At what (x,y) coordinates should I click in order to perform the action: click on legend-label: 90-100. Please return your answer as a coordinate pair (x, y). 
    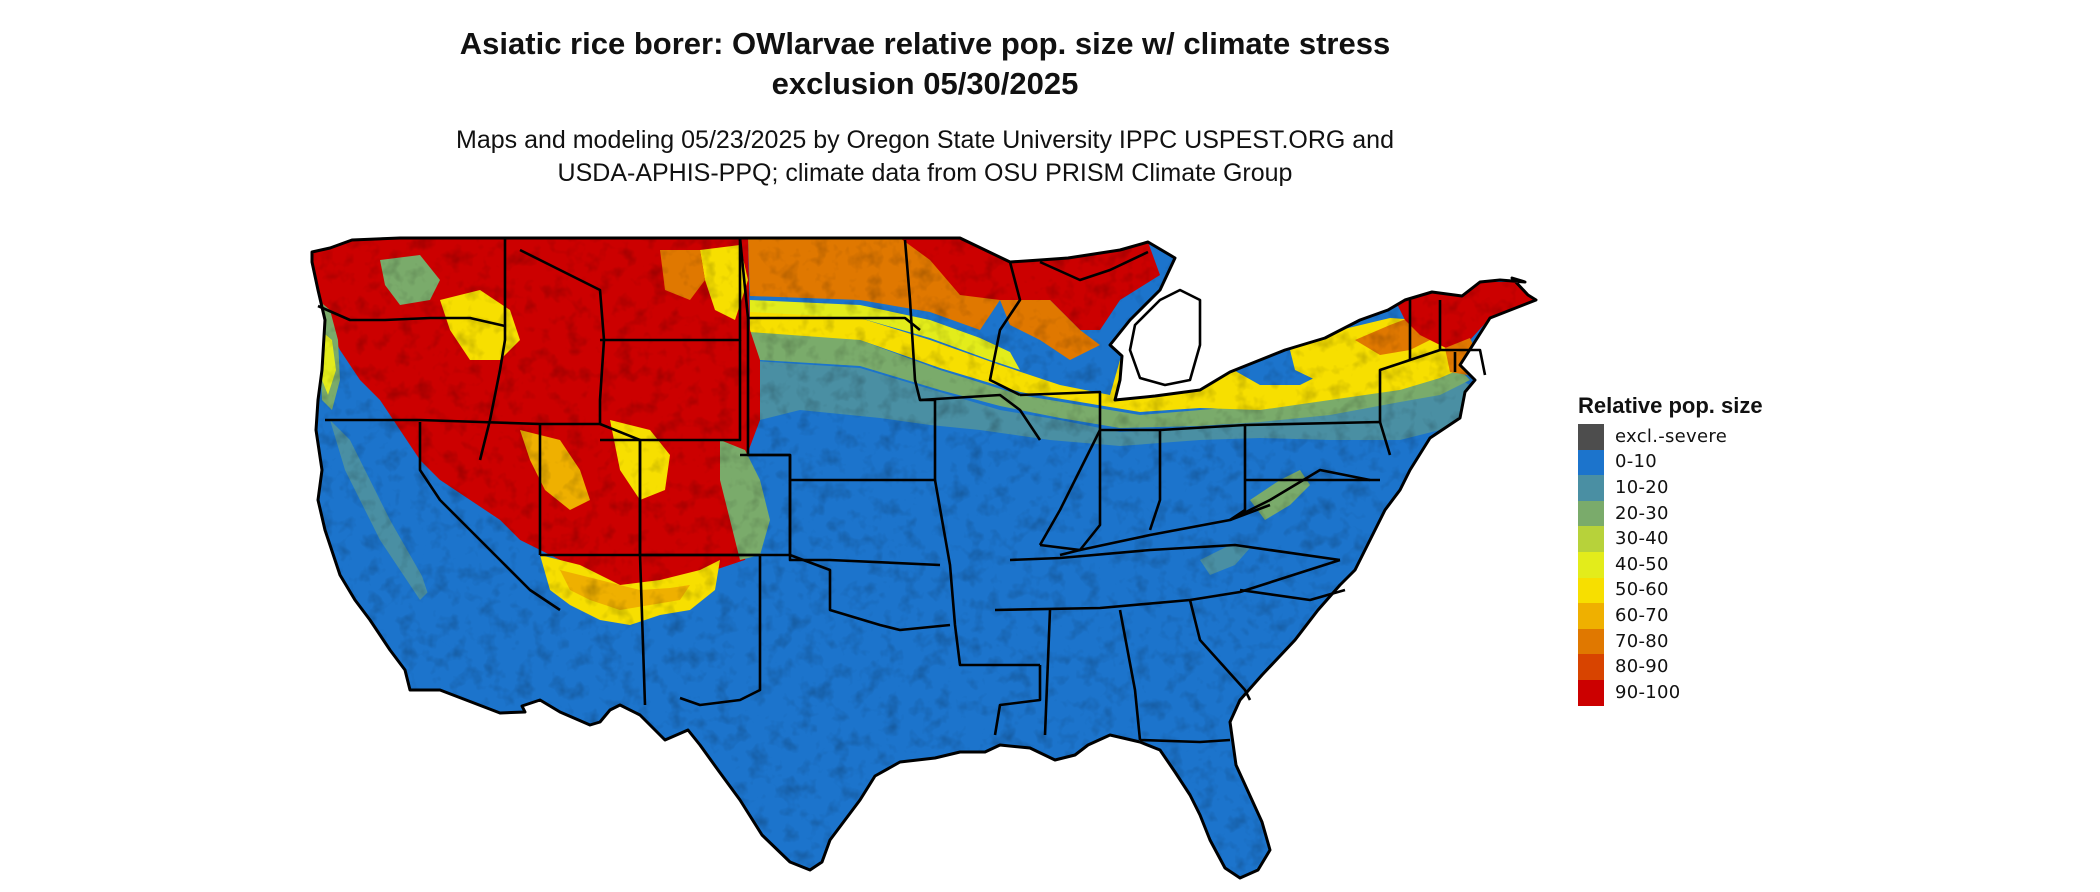
    Looking at the image, I should click on (1648, 692).